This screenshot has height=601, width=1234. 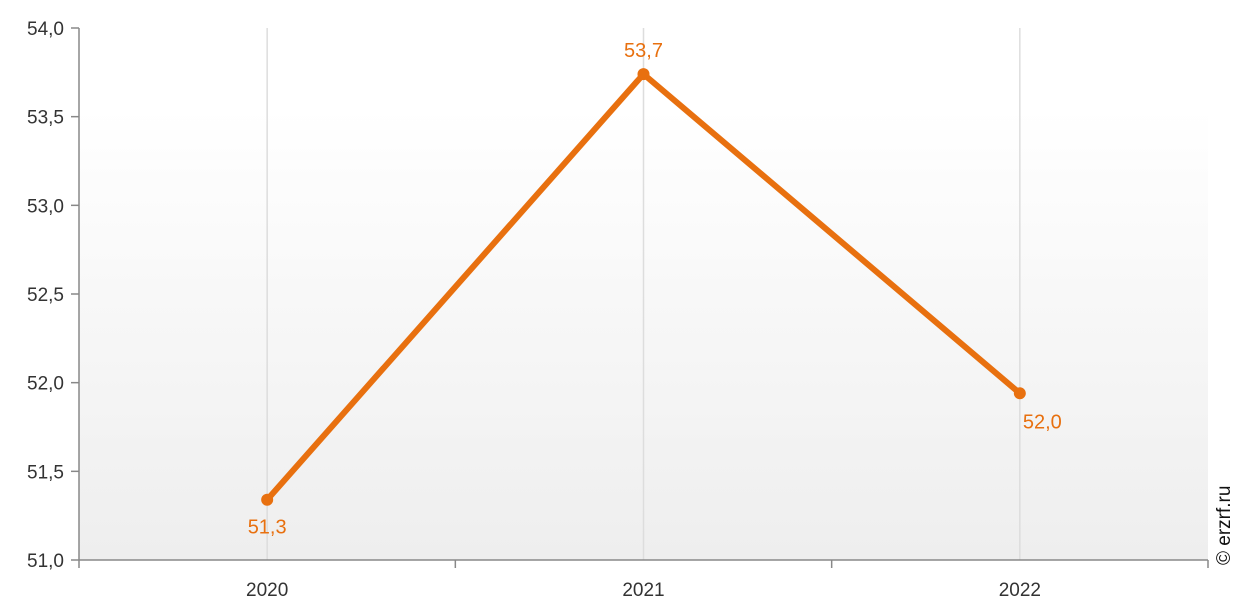 I want to click on x-tick-label-2020: 2020, so click(x=267, y=590).